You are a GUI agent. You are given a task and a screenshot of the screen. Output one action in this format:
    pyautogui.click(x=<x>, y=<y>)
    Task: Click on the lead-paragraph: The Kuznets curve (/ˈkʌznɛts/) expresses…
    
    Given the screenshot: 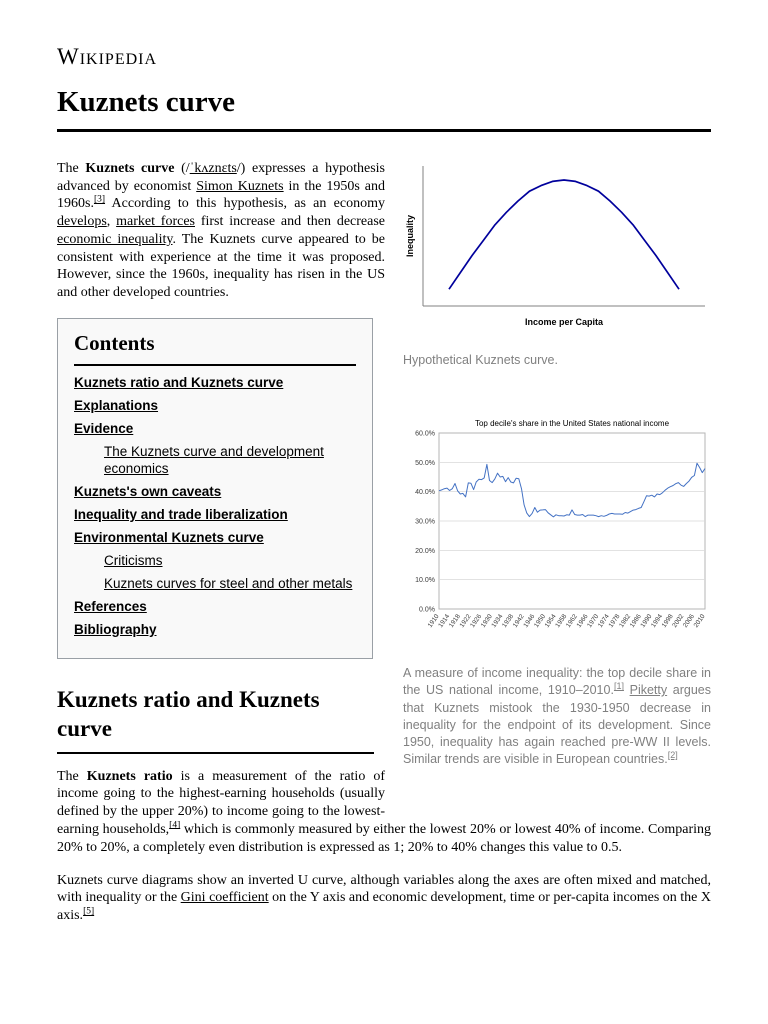 What is the action you would take?
    pyautogui.click(x=384, y=231)
    